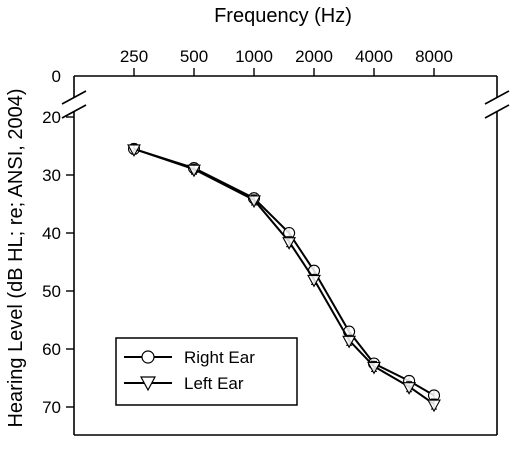 The height and width of the screenshot is (458, 510). What do you see at coordinates (148, 384) in the screenshot?
I see `legend-marker-left-ear` at bounding box center [148, 384].